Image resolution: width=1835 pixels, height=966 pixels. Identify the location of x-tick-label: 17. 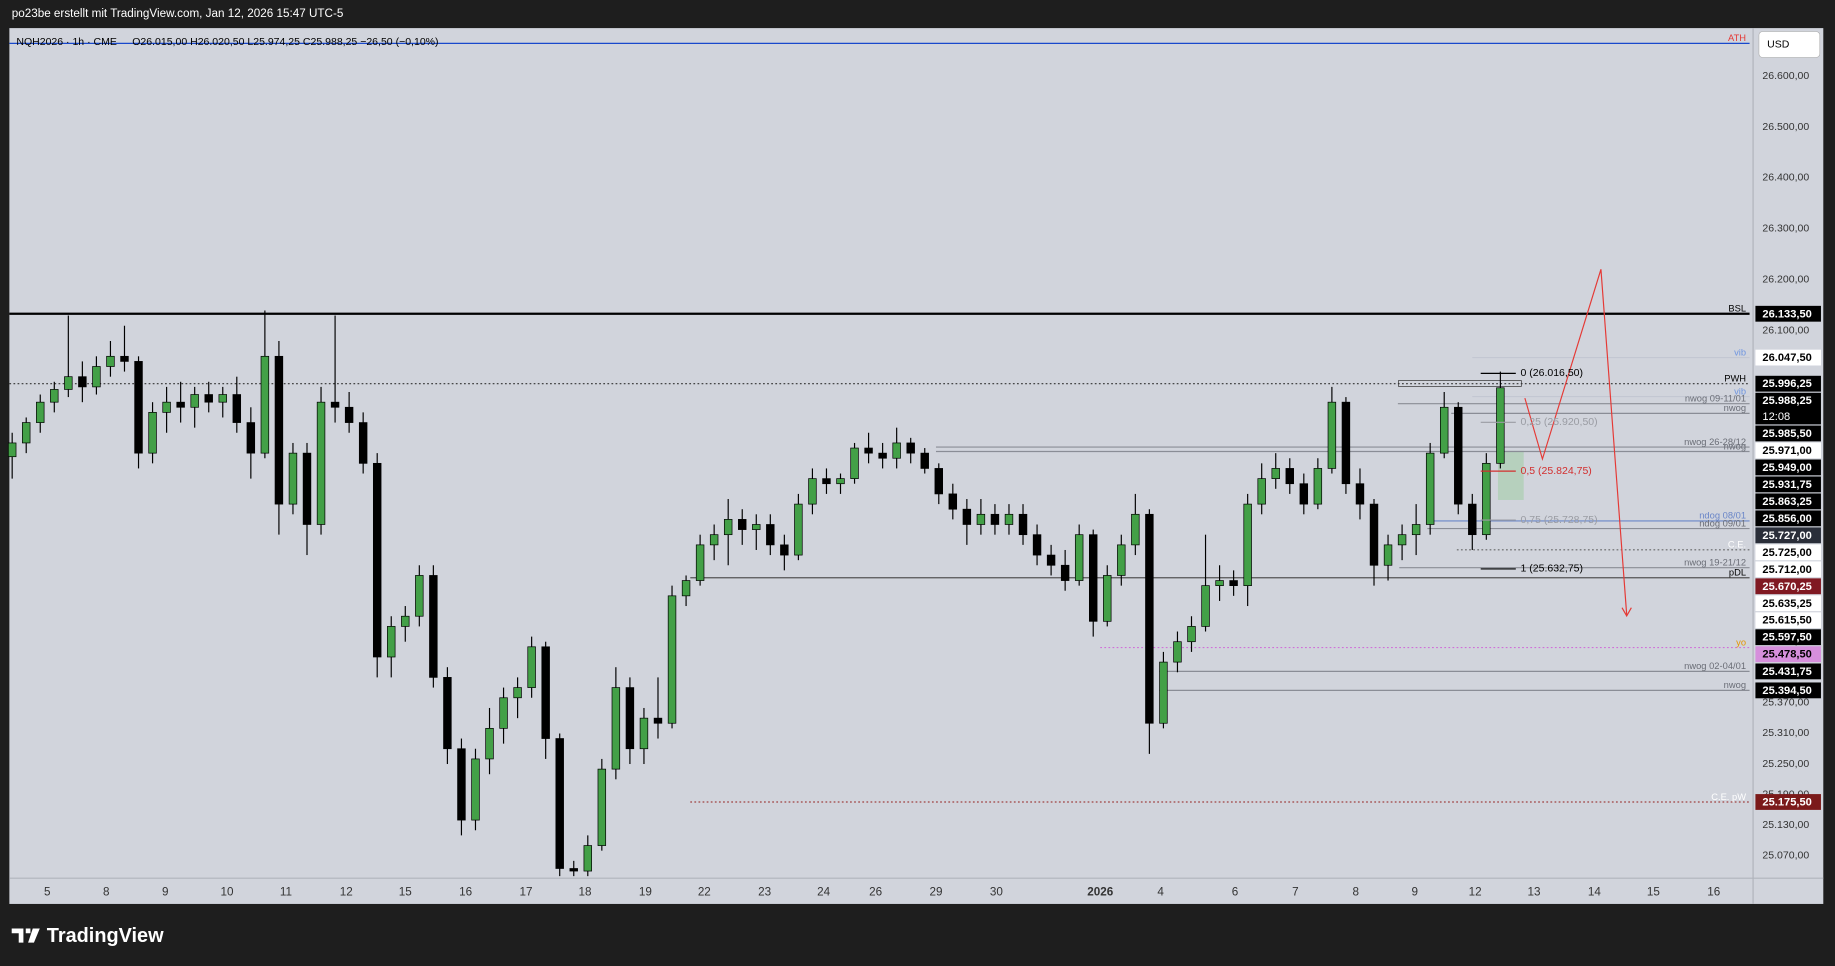
(526, 891).